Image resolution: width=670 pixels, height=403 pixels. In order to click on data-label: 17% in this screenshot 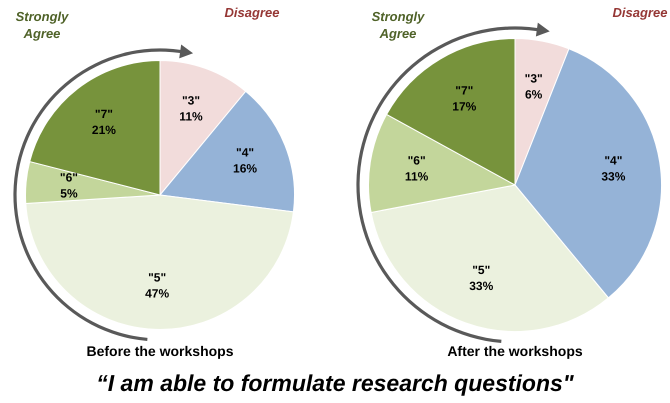, I will do `click(464, 107)`.